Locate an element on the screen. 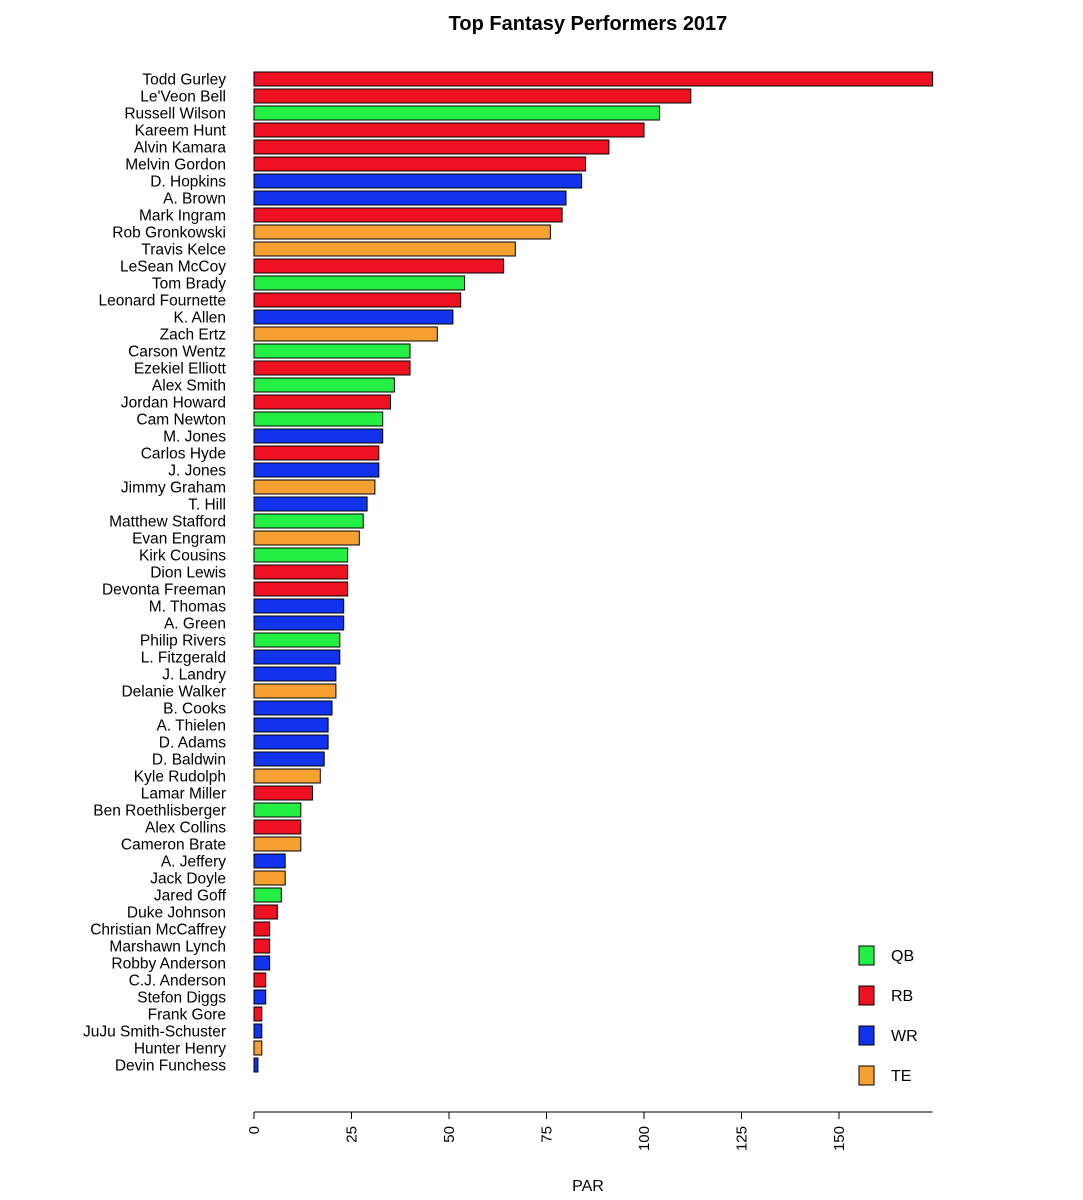  player-label: Stefon Diggs is located at coordinates (181, 998).